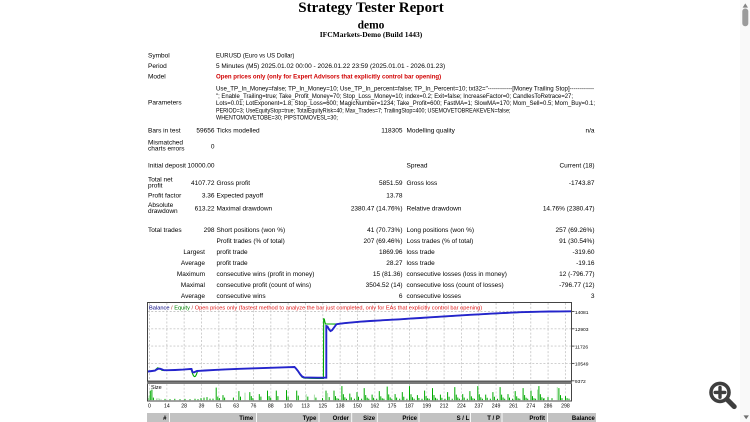 The image size is (750, 422). Describe the element at coordinates (167, 407) in the screenshot. I see `svg-text: 14` at that location.